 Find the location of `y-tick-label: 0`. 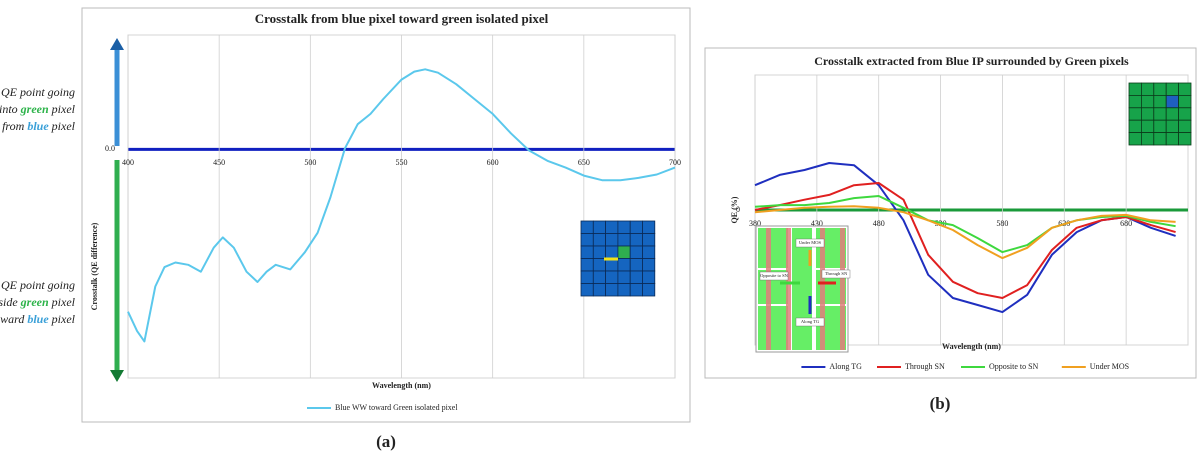

y-tick-label: 0 is located at coordinates (738, 209).